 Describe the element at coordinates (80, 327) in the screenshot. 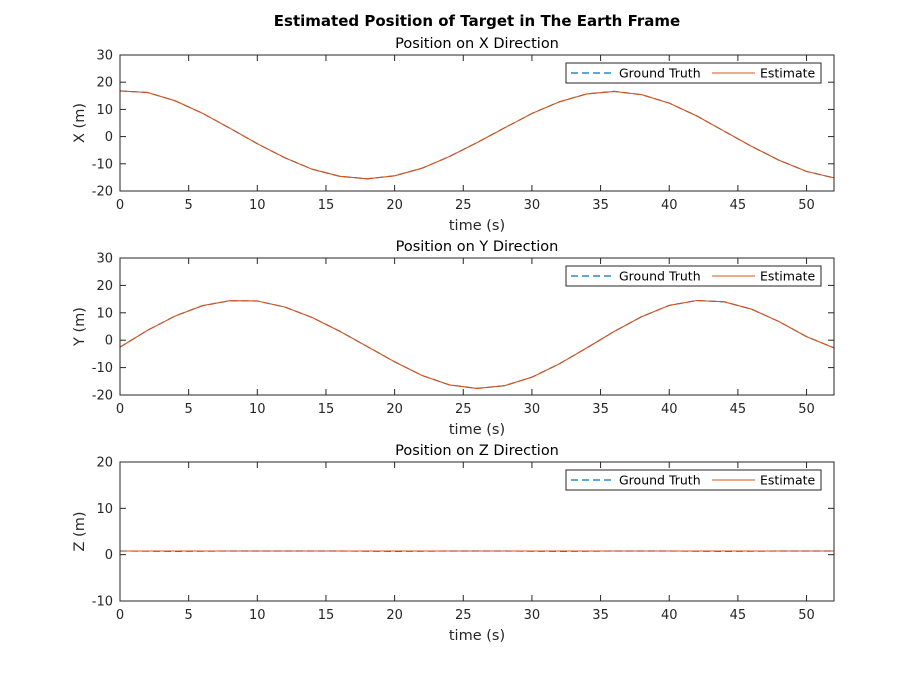

I see `y-axis-label: Y (m)` at that location.